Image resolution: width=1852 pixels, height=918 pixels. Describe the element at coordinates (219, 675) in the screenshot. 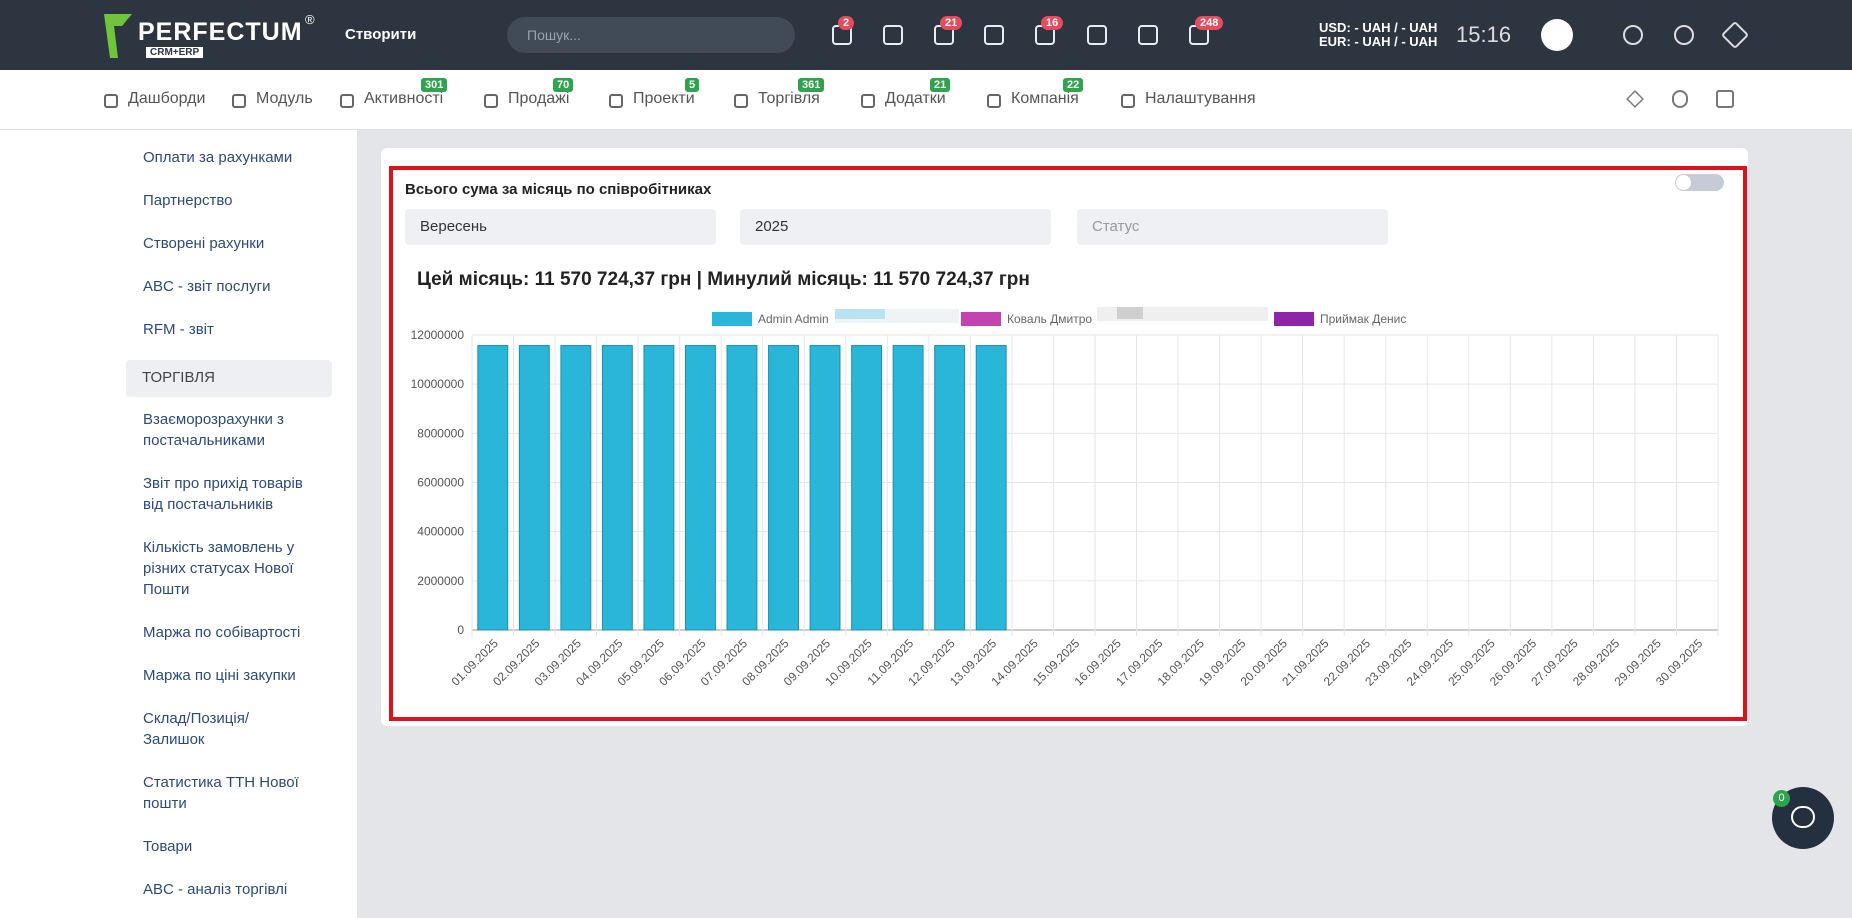

I see `side-item: Маржа по ціні закупки` at that location.